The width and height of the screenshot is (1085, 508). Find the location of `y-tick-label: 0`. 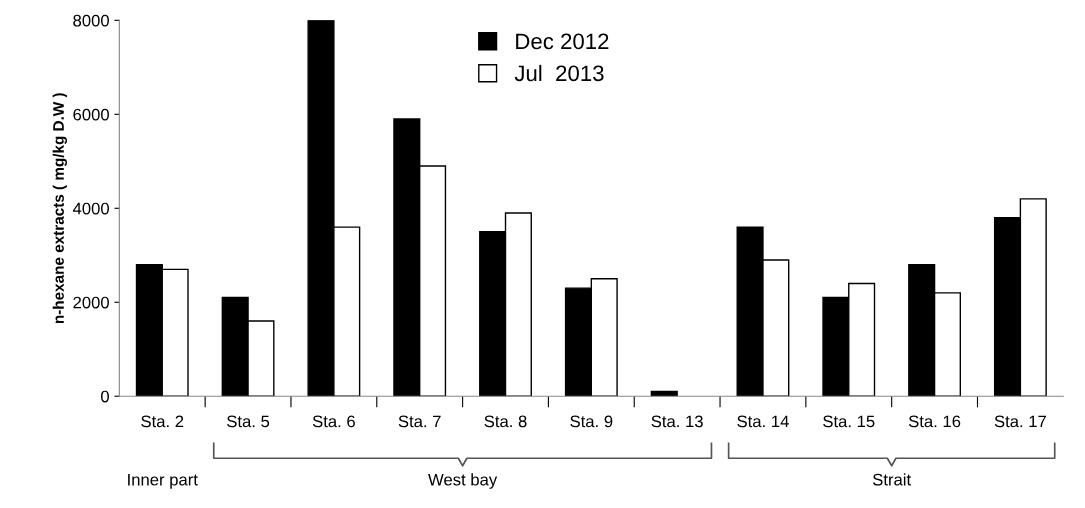

y-tick-label: 0 is located at coordinates (105, 396).